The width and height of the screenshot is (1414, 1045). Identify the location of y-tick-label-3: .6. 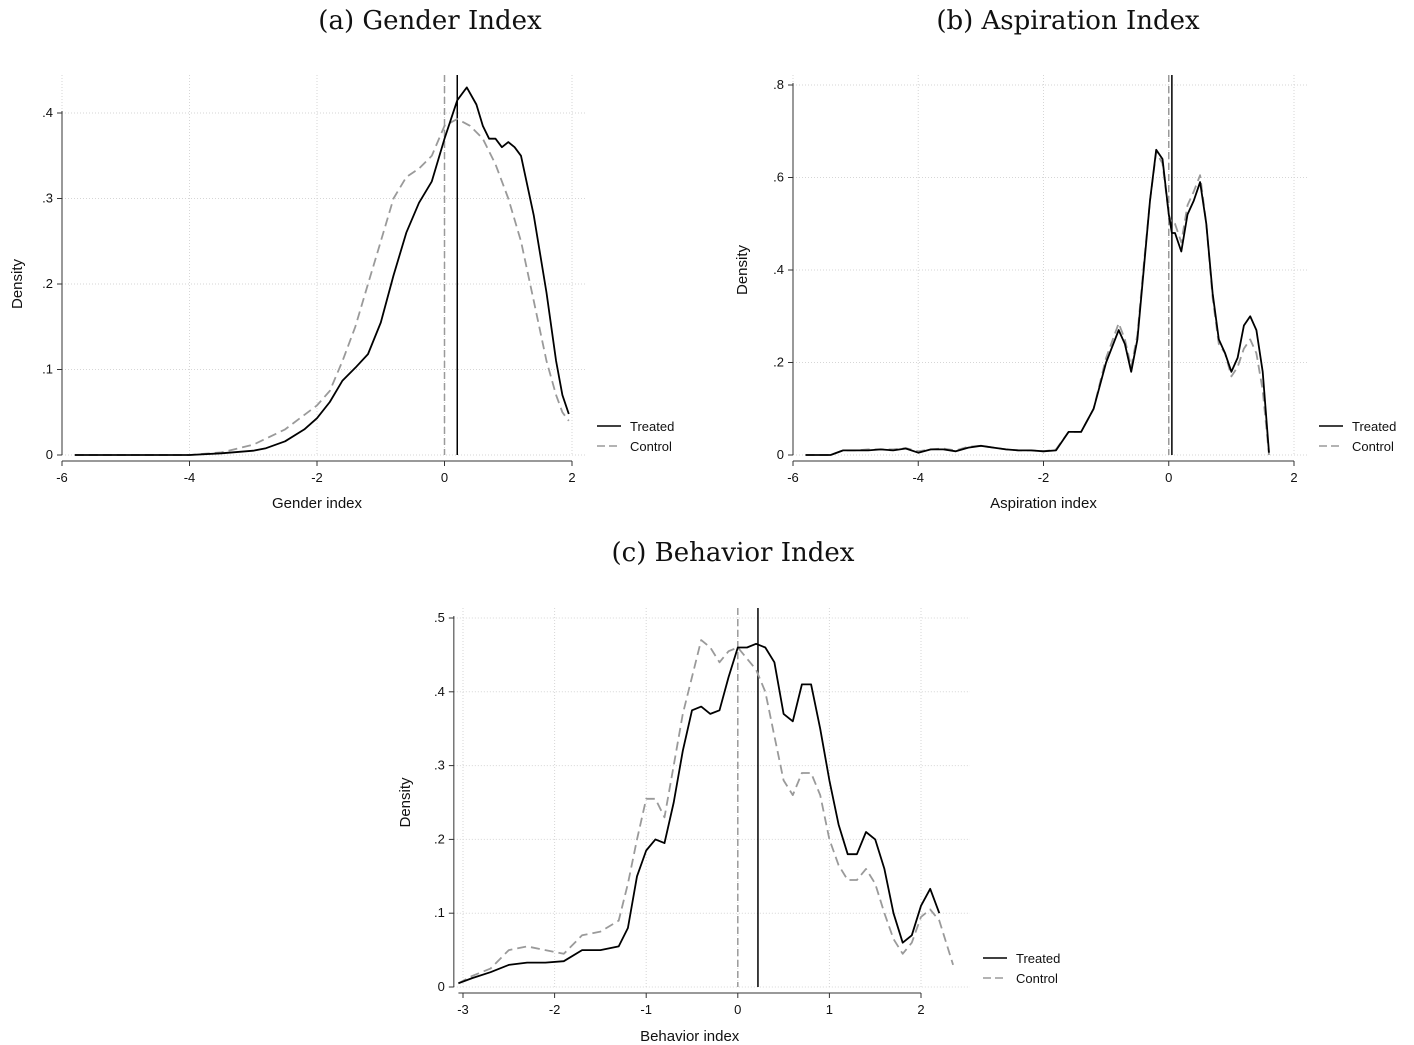
(778, 177).